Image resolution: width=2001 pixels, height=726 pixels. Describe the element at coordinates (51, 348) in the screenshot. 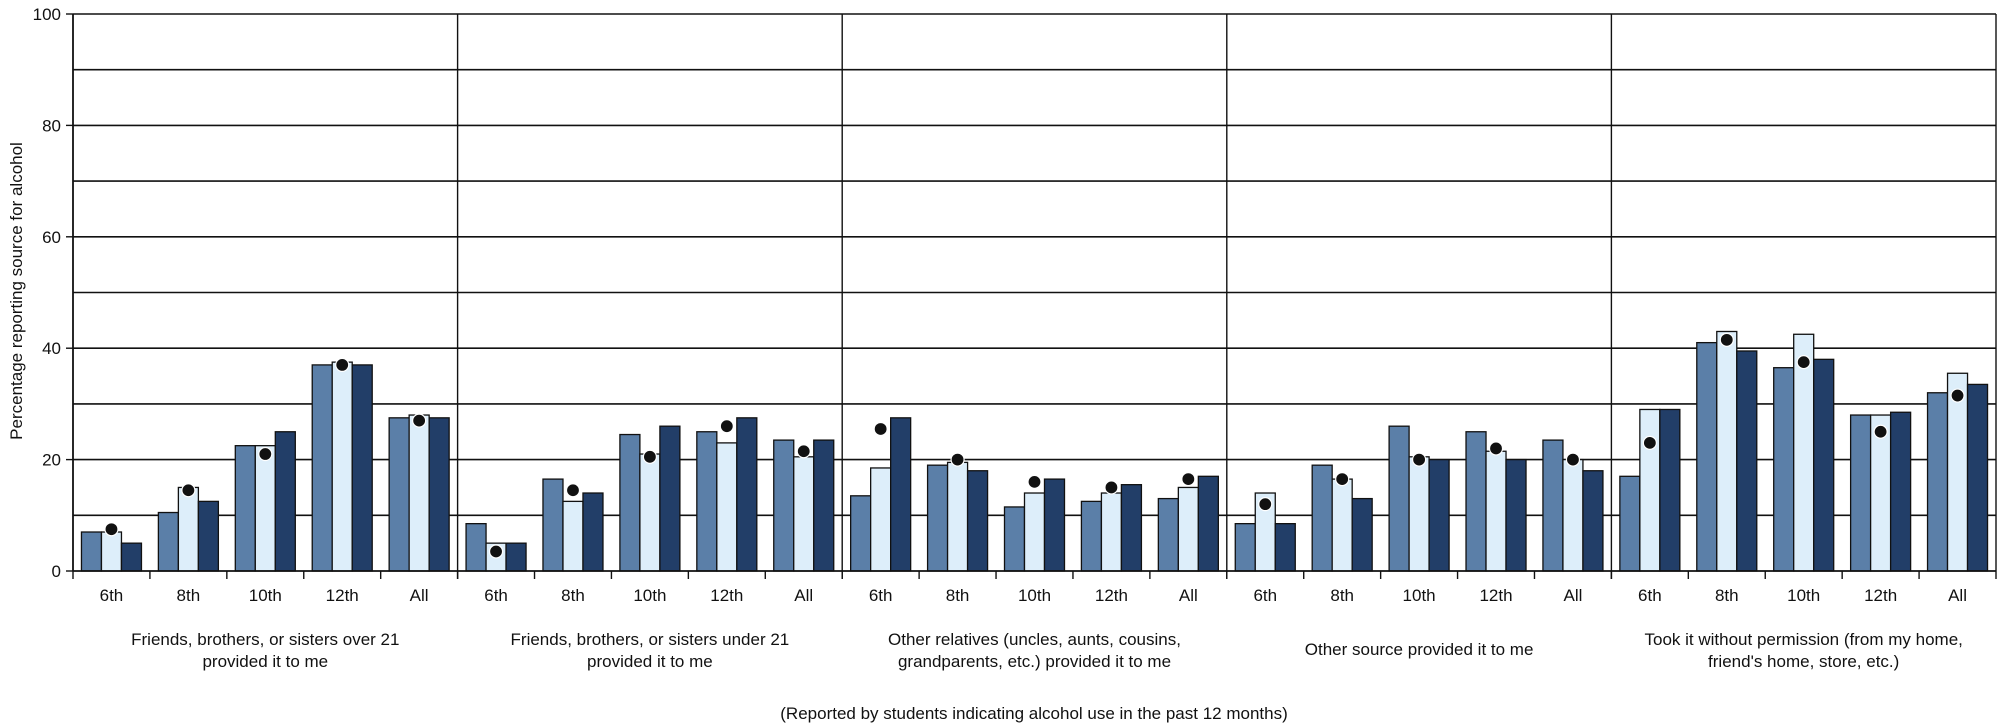

I see `y-tick-label: 40` at that location.